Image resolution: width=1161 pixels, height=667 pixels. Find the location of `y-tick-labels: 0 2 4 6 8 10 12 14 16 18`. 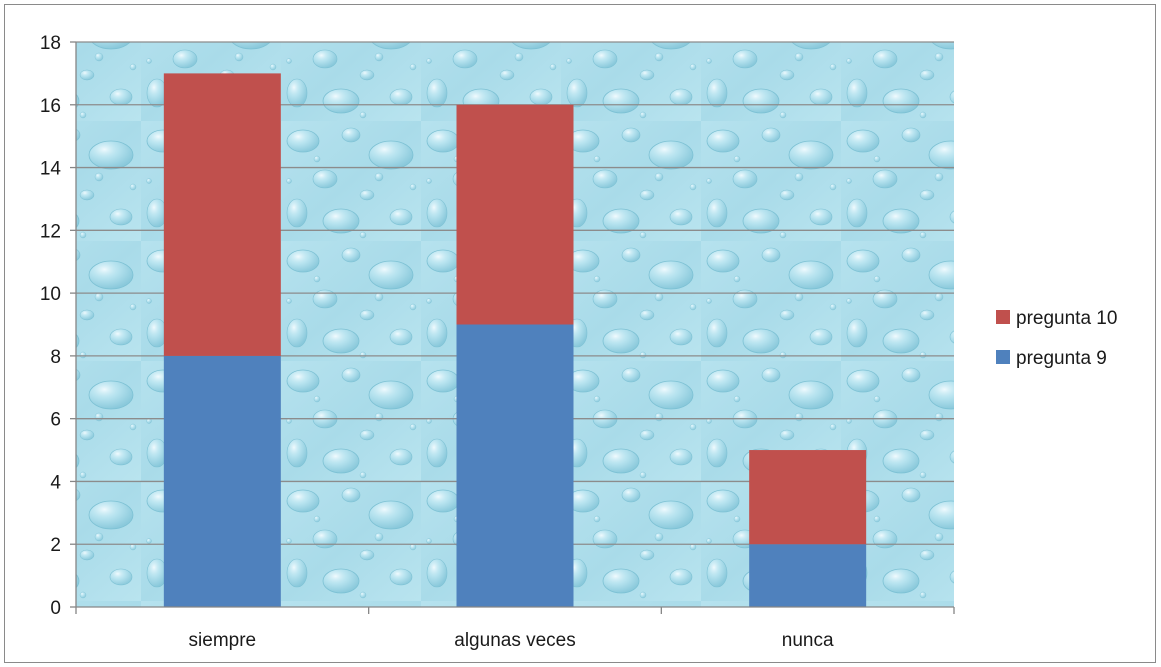

y-tick-labels: 0 2 4 6 8 10 12 14 16 18 is located at coordinates (51, 326).